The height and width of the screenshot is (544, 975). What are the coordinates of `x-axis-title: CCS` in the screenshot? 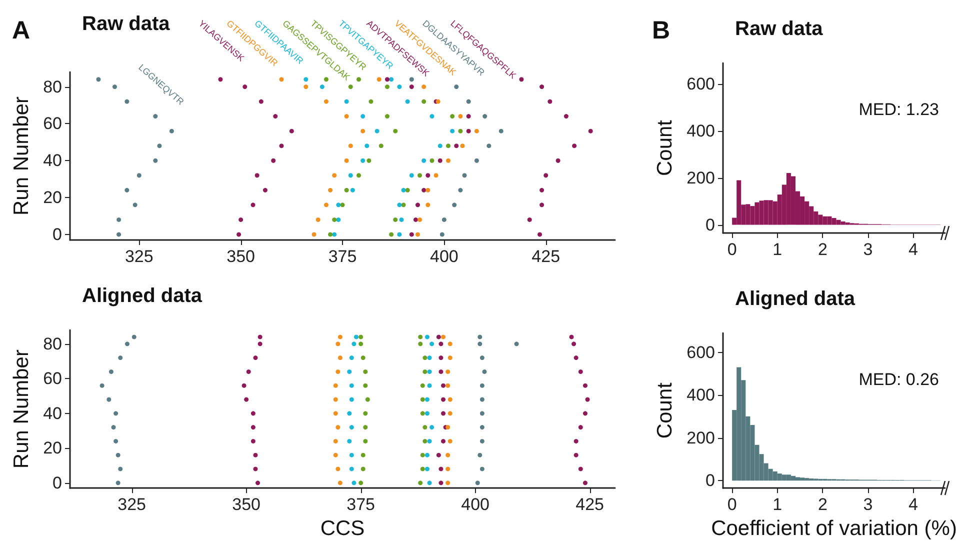 It's located at (342, 528).